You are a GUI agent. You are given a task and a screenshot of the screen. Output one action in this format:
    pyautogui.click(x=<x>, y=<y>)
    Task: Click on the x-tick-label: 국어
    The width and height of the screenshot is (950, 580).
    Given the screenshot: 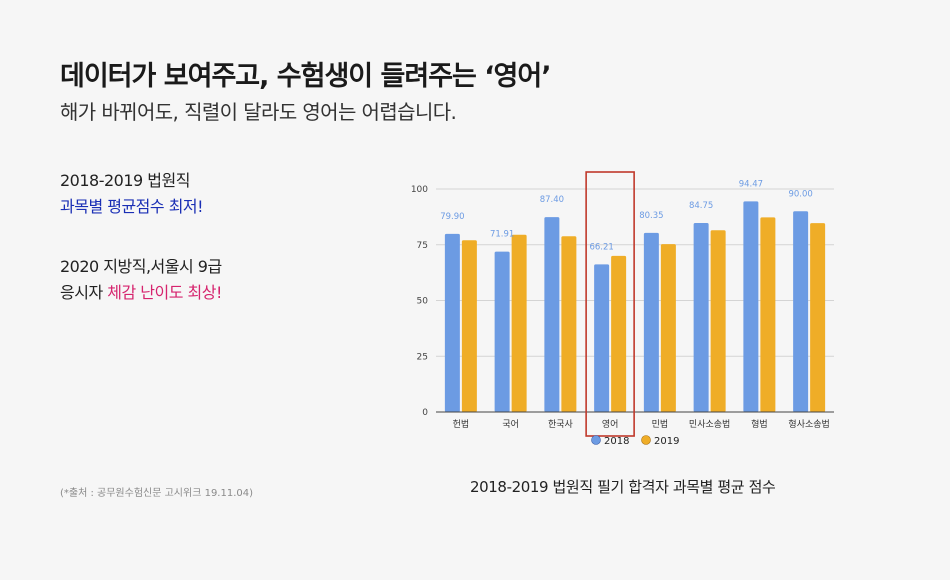 What is the action you would take?
    pyautogui.click(x=510, y=424)
    